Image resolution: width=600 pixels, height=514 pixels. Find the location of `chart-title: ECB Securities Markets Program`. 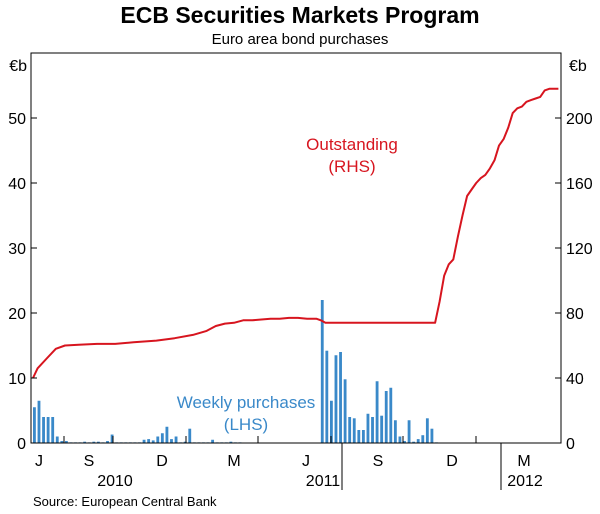

chart-title: ECB Securities Markets Program is located at coordinates (300, 15).